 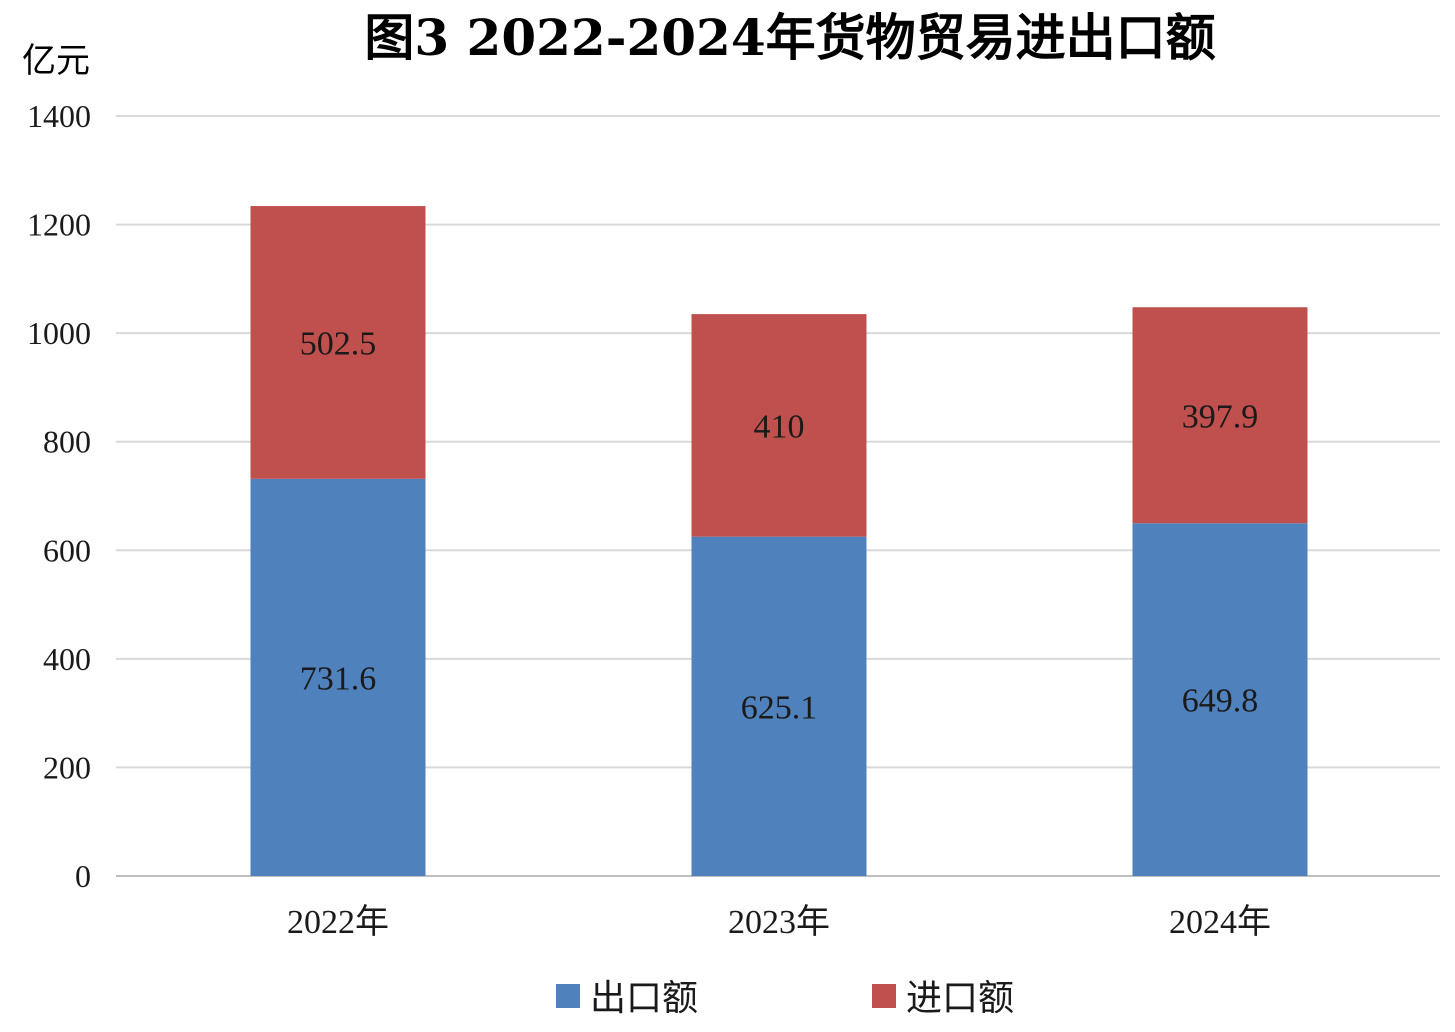 I want to click on data-label: 502.5, so click(x=338, y=343).